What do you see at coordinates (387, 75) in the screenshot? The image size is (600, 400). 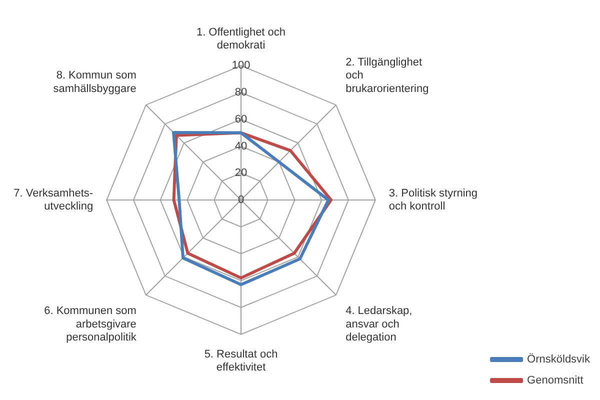 I see `spoke-label: 2. Tillgänglighet och brukarorientering` at bounding box center [387, 75].